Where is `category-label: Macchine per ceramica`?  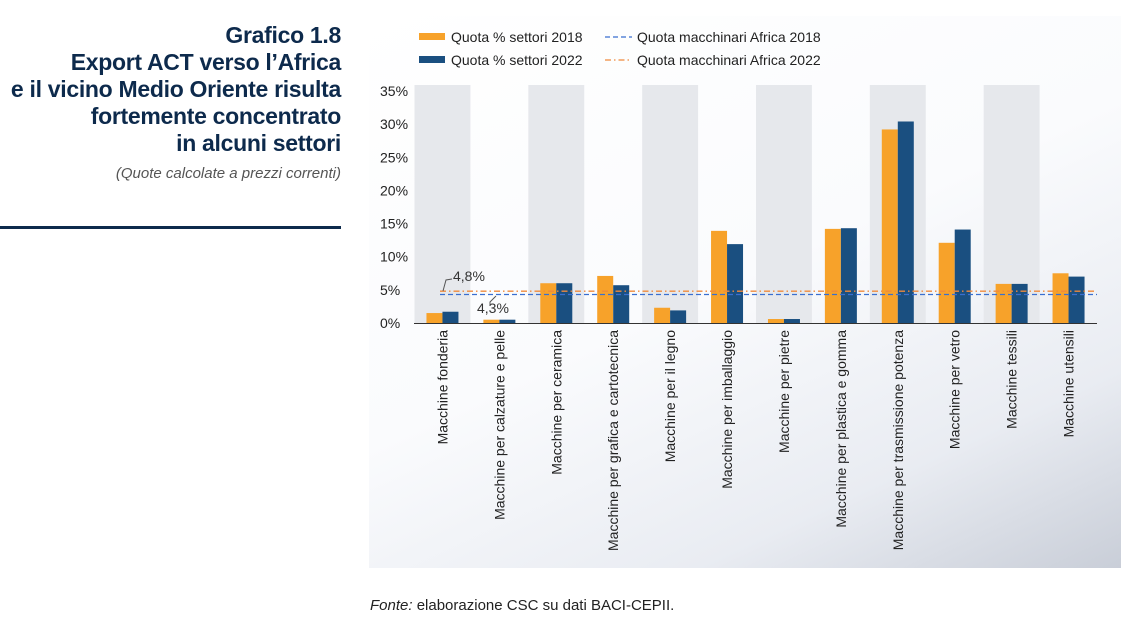
category-label: Macchine per ceramica is located at coordinates (556, 402).